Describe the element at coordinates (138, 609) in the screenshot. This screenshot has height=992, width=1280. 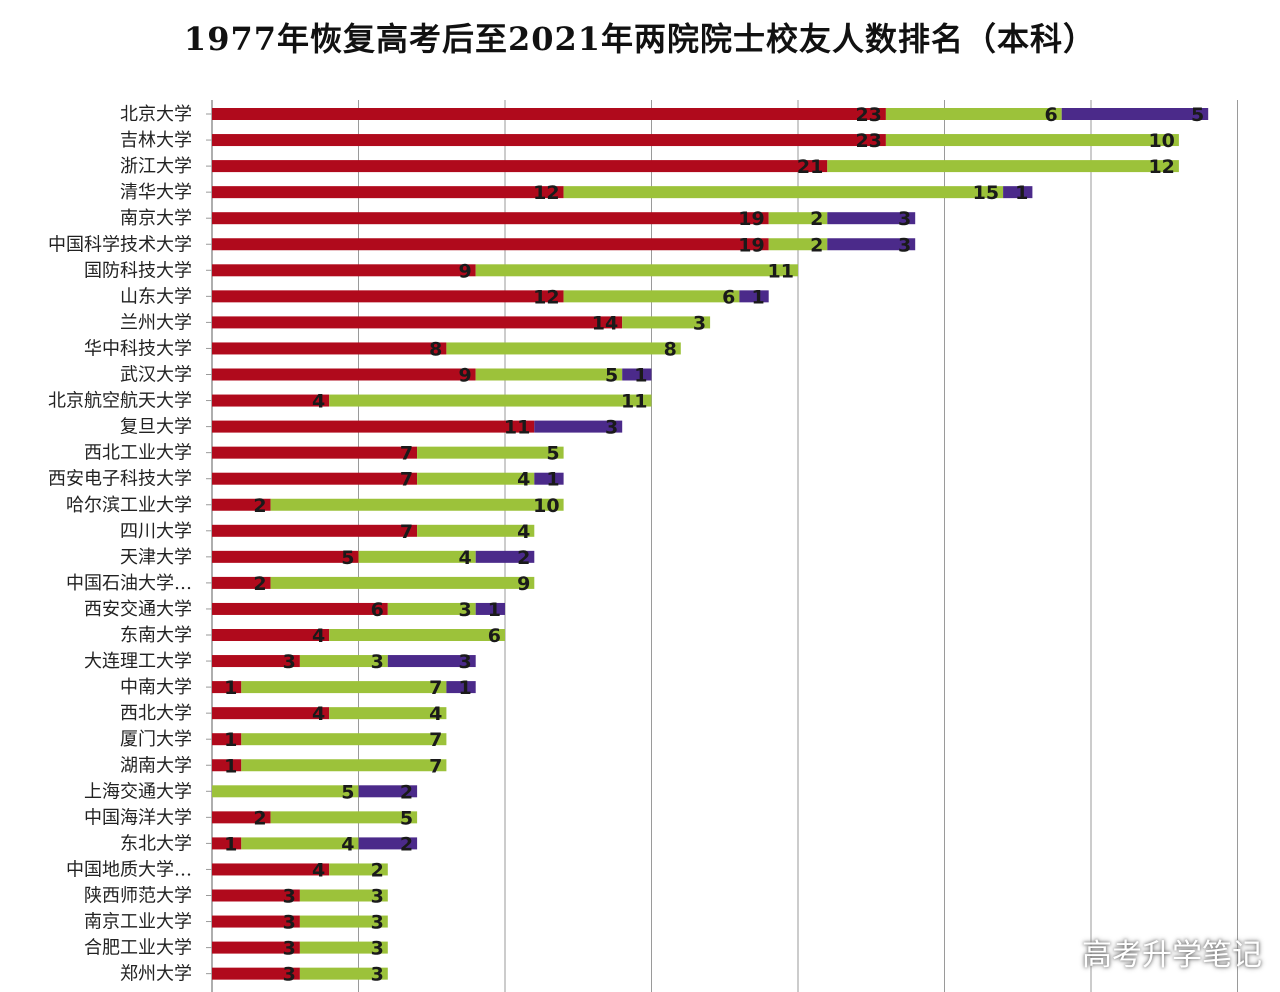
I see `category-label: 西安交通大学` at that location.